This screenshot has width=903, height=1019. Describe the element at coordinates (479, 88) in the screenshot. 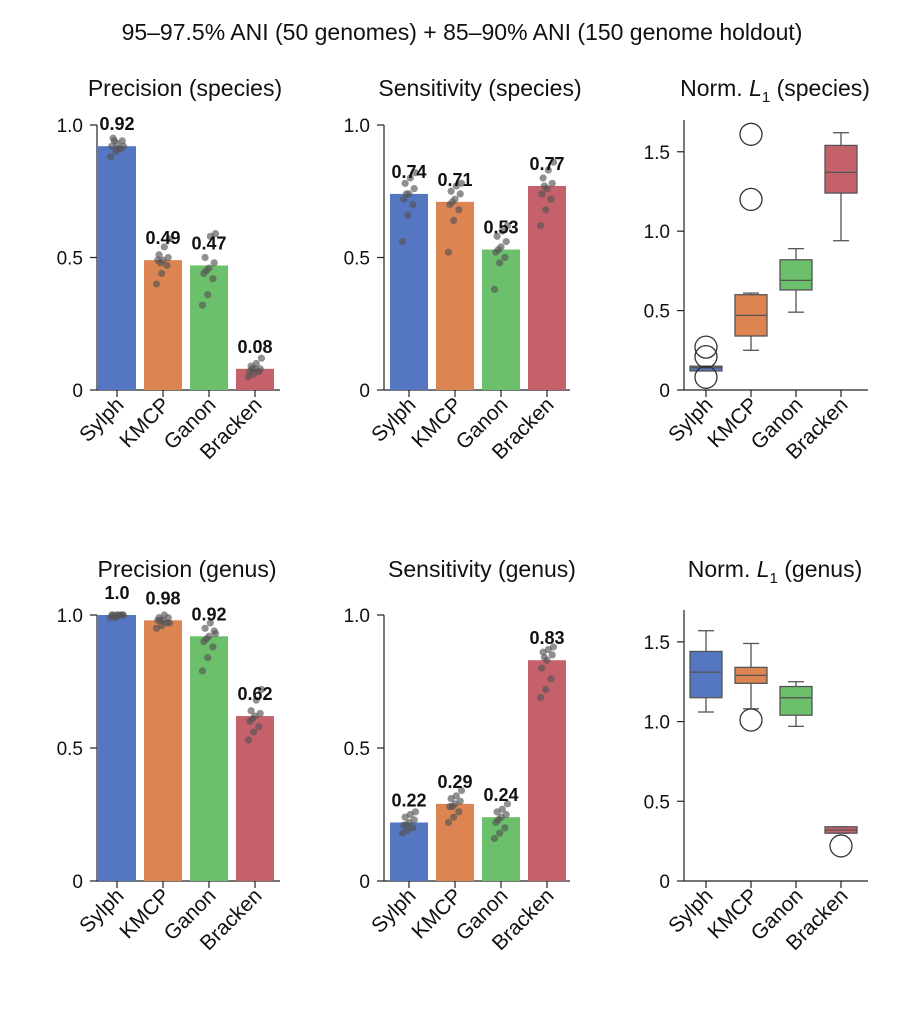

I see `panel-title: Sensitivity (species)` at that location.